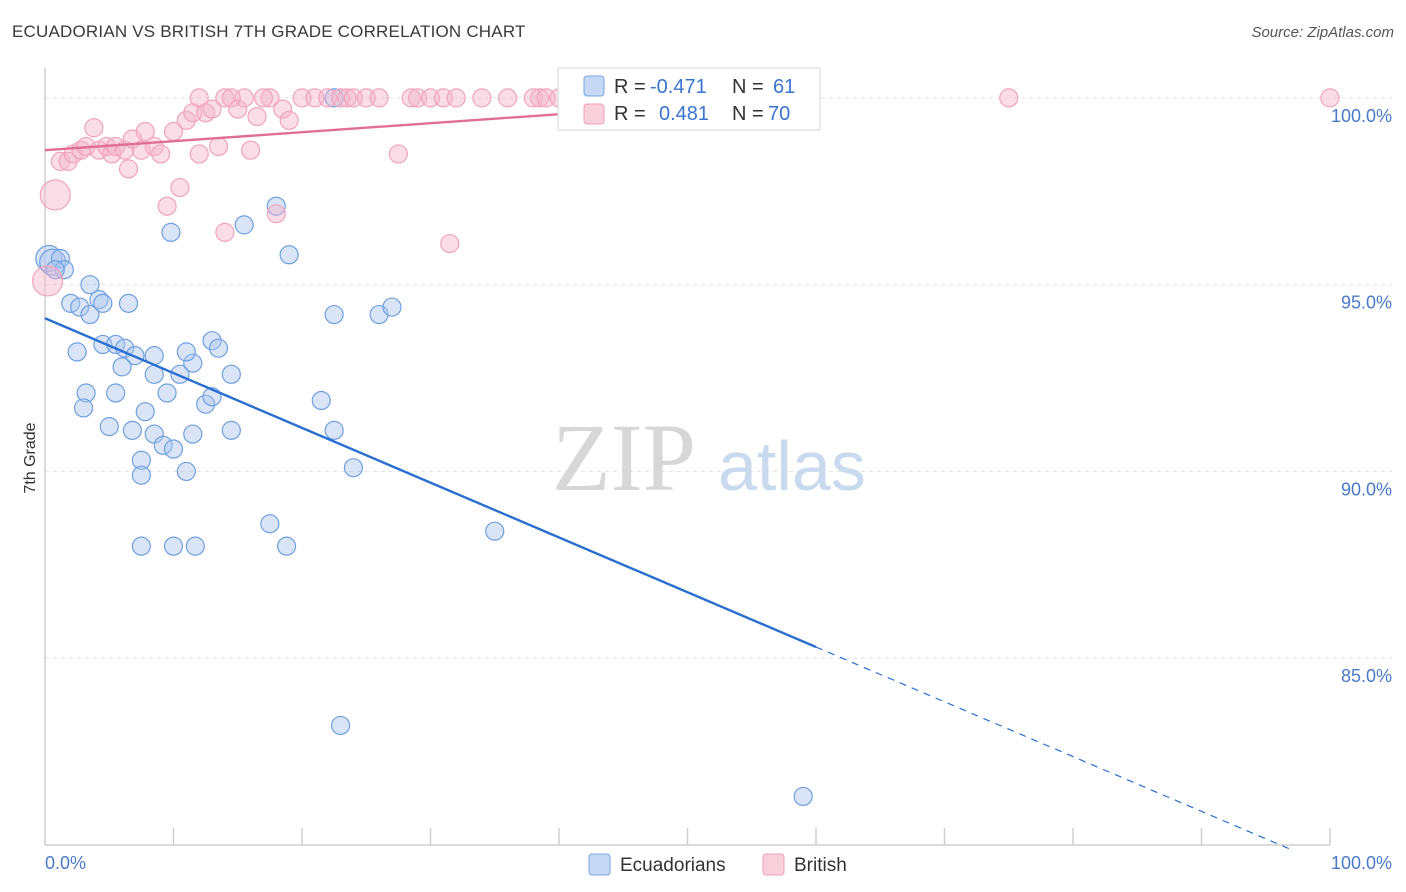 The height and width of the screenshot is (892, 1406). What do you see at coordinates (673, 865) in the screenshot?
I see `legend-label-ecuadorians: Ecuadorians` at bounding box center [673, 865].